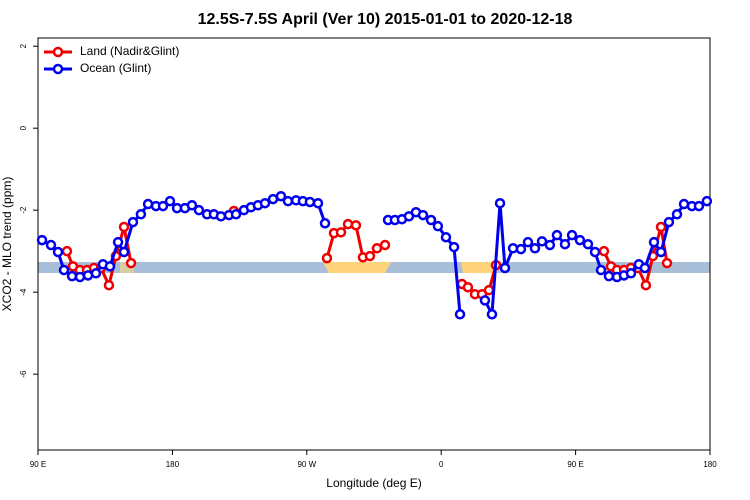 The image size is (750, 500). What do you see at coordinates (441, 464) in the screenshot?
I see `x-tick-label: 0` at bounding box center [441, 464].